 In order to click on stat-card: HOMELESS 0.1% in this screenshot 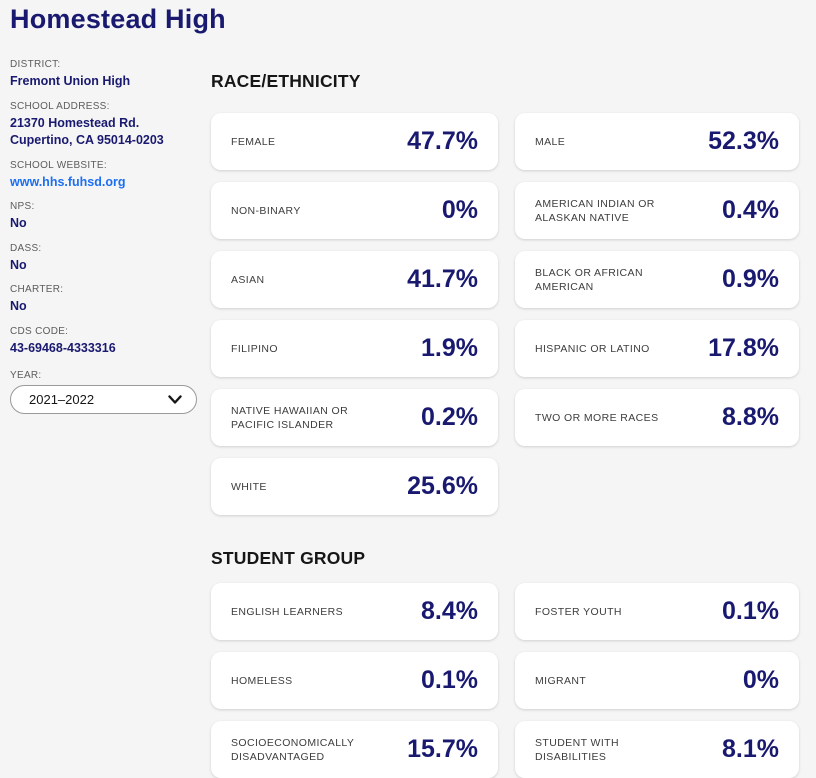, I will do `click(354, 680)`.